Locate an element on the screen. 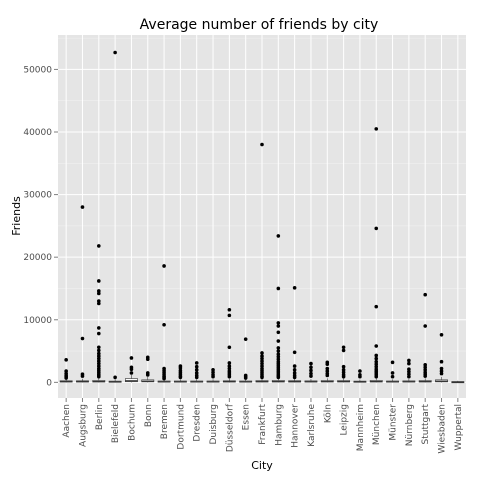 Image resolution: width=480 pixels, height=480 pixels. box-bonn is located at coordinates (148, 369).